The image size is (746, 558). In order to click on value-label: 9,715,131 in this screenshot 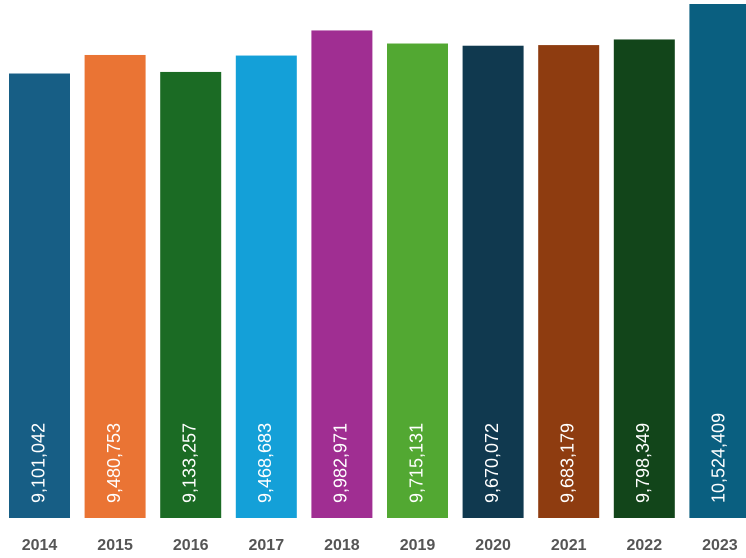, I will do `click(416, 463)`.